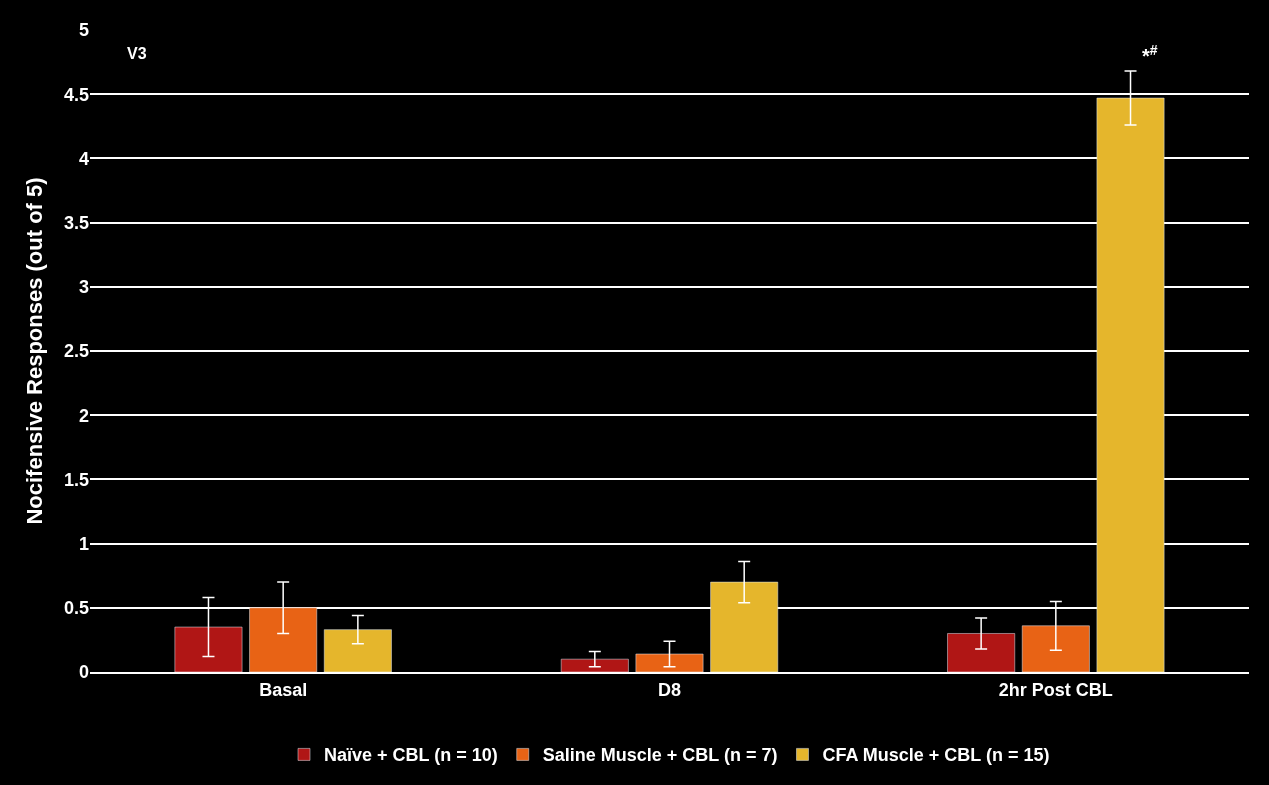 Image resolution: width=1269 pixels, height=785 pixels. What do you see at coordinates (83, 415) in the screenshot?
I see `y-tick-label: 2` at bounding box center [83, 415].